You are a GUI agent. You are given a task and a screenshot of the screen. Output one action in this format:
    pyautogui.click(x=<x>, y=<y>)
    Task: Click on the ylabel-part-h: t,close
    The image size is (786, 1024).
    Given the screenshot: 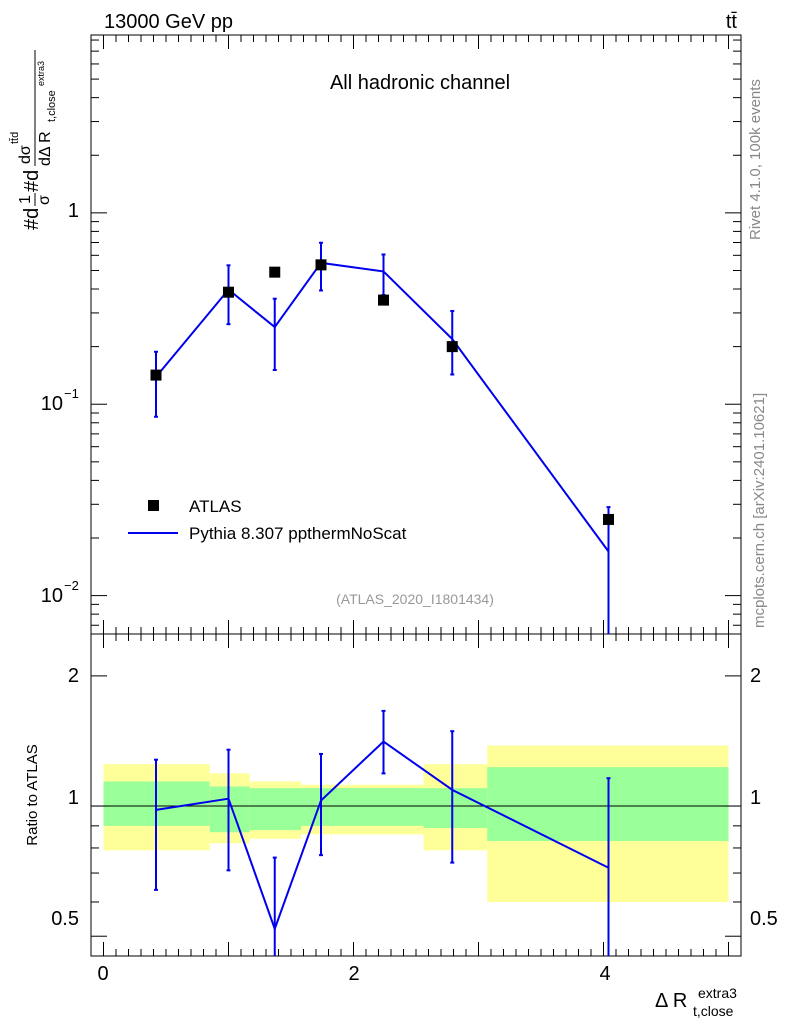 What is the action you would take?
    pyautogui.click(x=52, y=106)
    